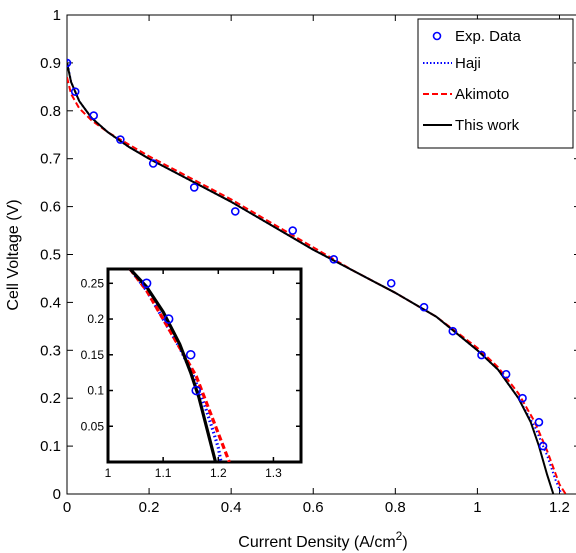 The height and width of the screenshot is (553, 576). Describe the element at coordinates (273, 473) in the screenshot. I see `inset-x-tick-label: 1.3` at that location.